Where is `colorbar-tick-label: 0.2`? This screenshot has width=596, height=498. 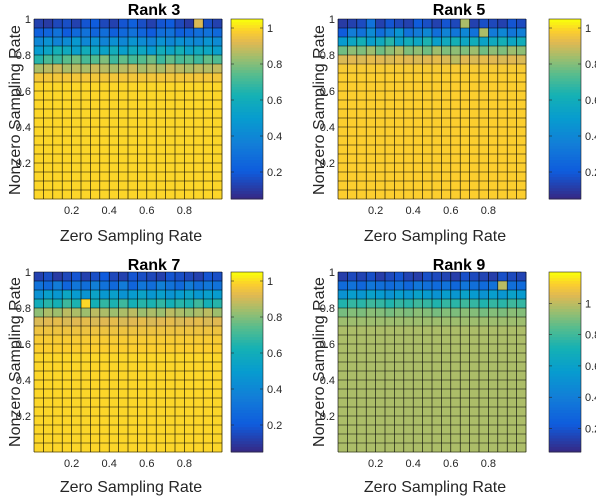 colorbar-tick-label: 0.2 is located at coordinates (590, 430).